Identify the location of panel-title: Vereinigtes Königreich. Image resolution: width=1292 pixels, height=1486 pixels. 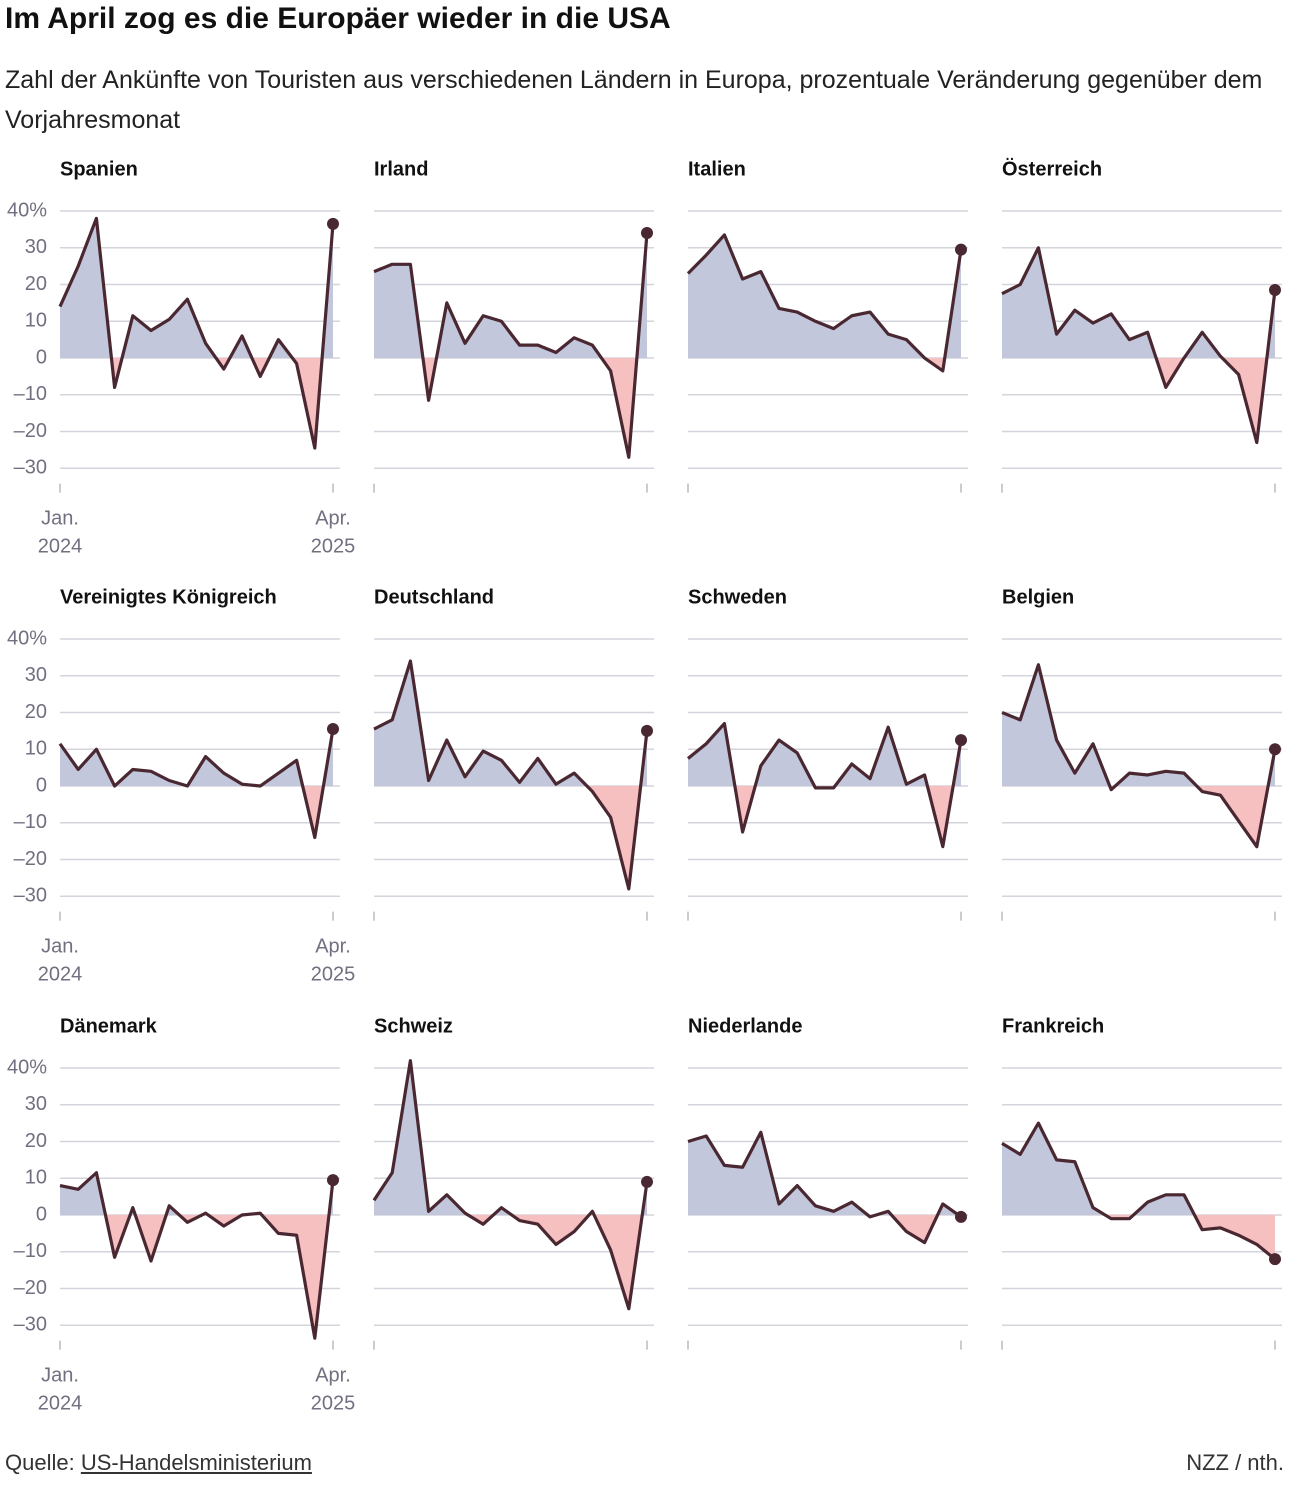
(168, 598).